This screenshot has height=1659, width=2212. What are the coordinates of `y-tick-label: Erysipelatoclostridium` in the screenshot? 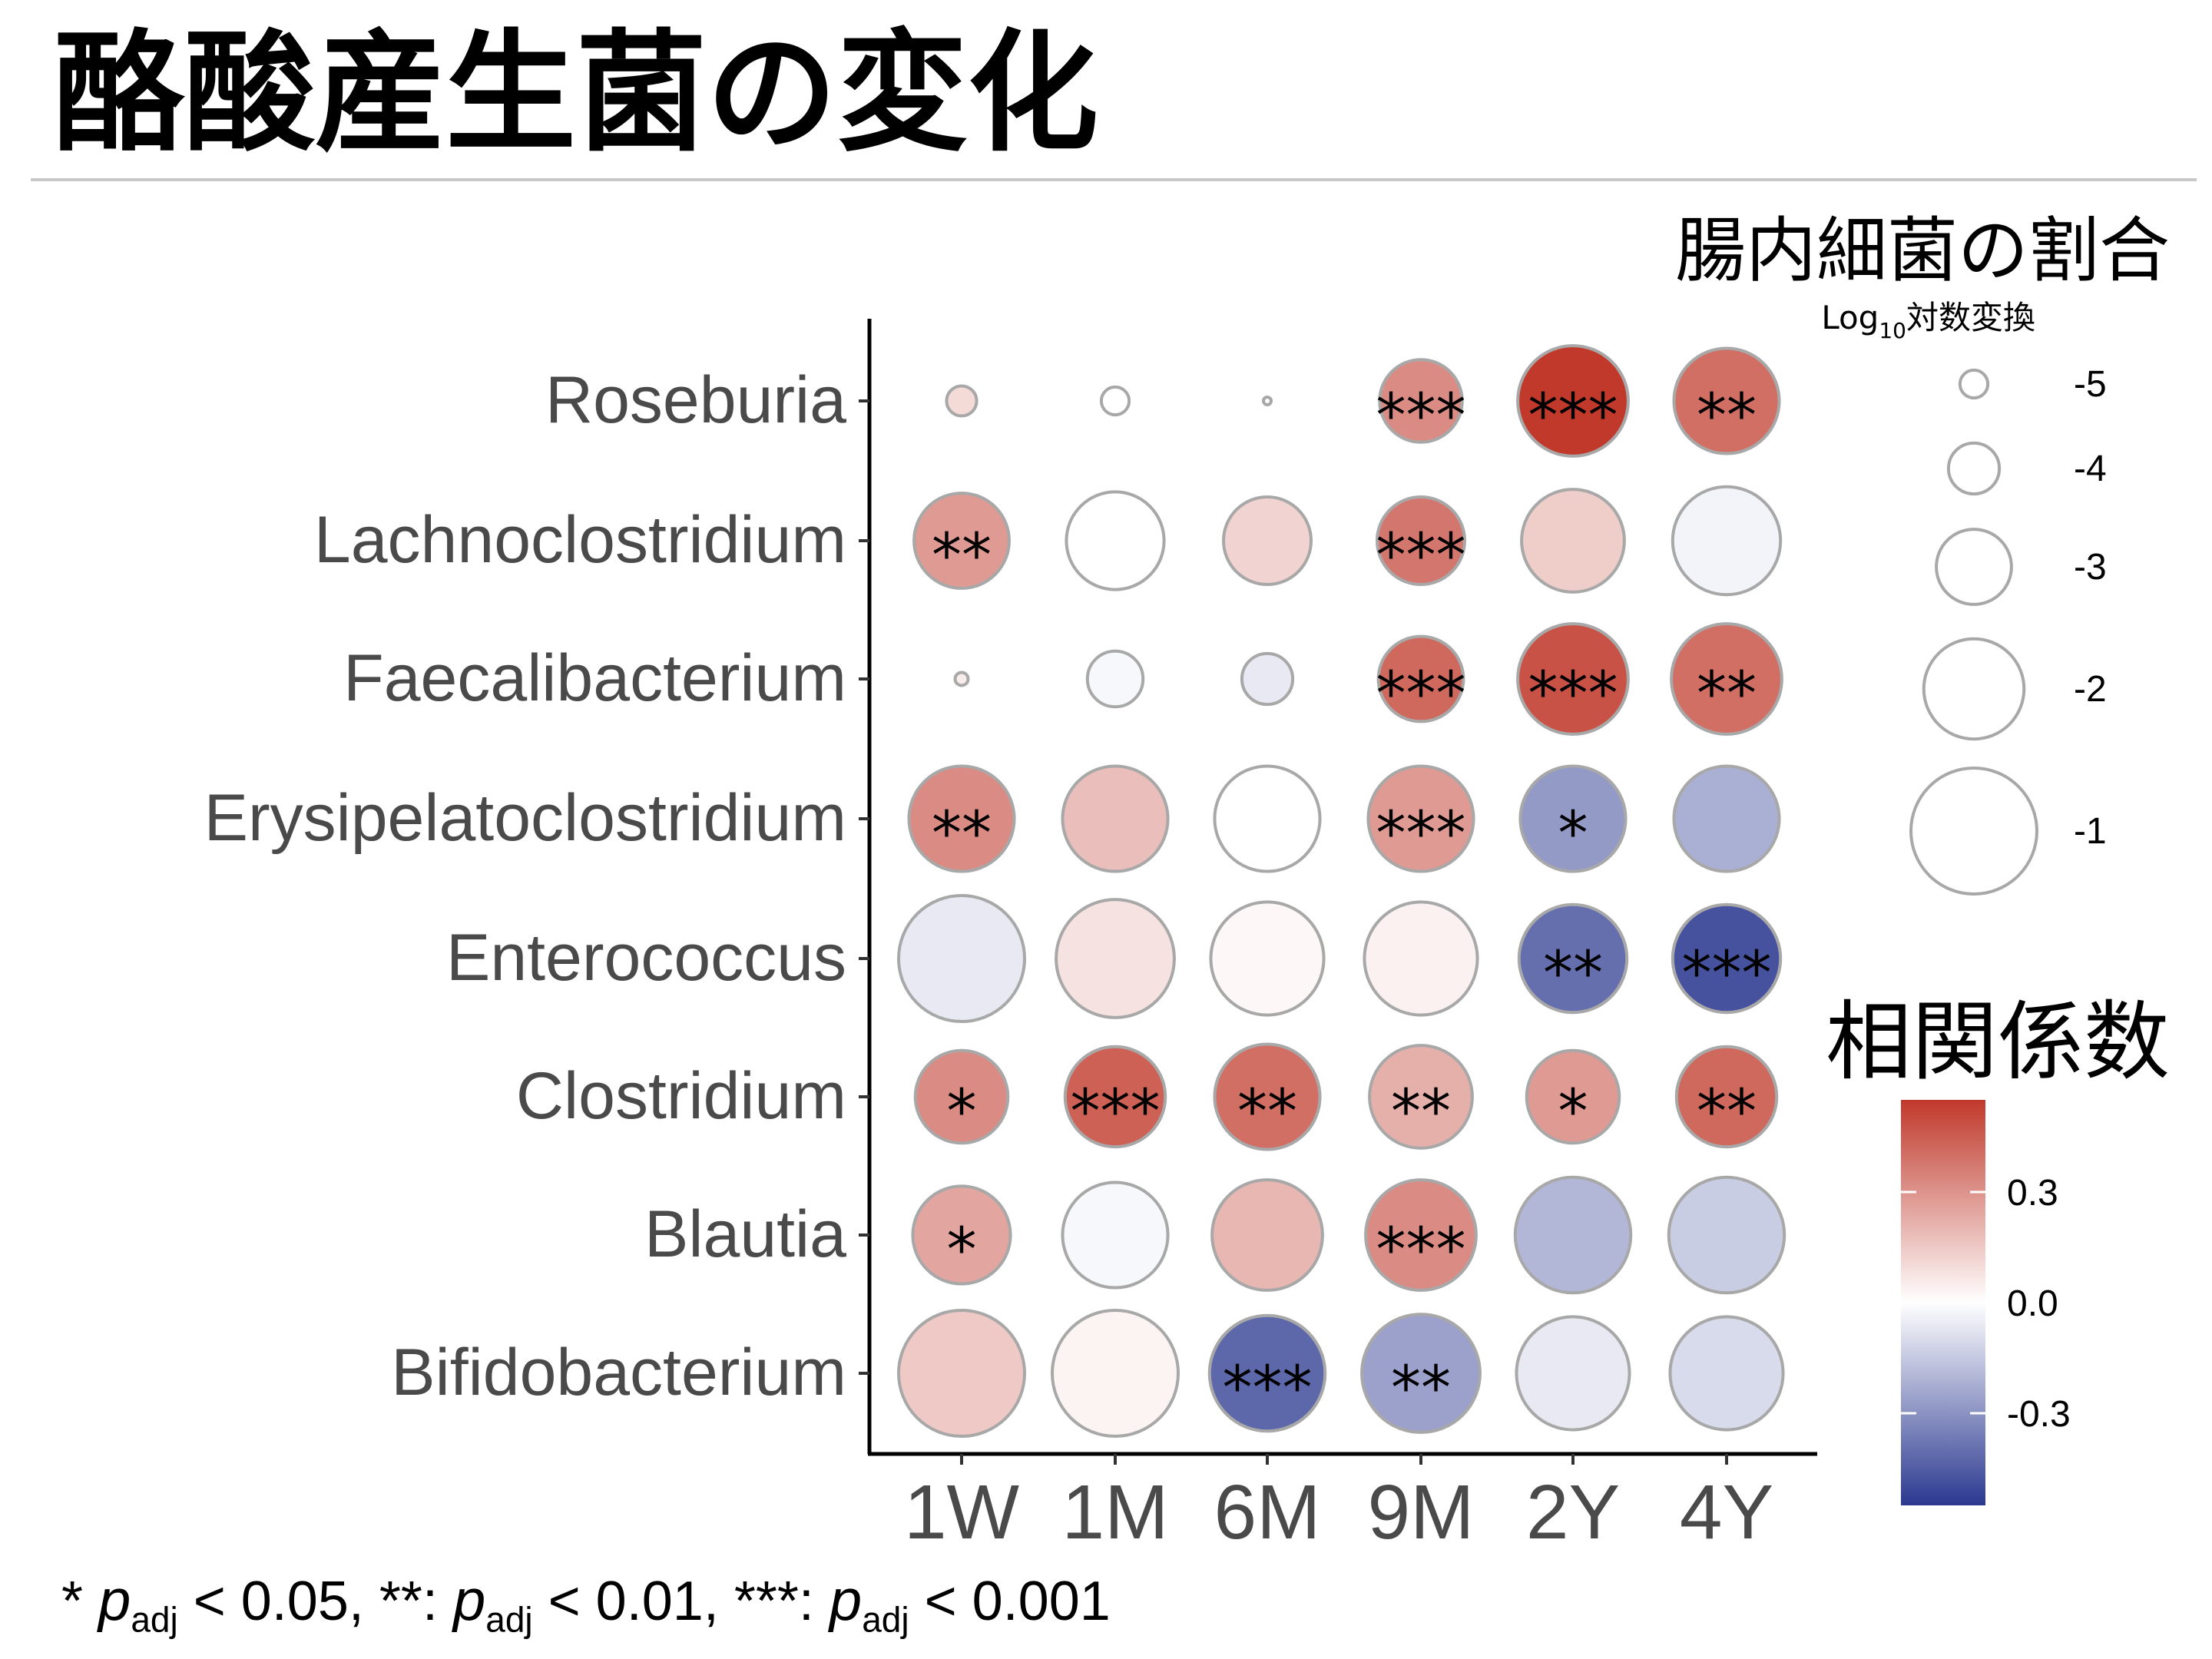 It's located at (525, 818).